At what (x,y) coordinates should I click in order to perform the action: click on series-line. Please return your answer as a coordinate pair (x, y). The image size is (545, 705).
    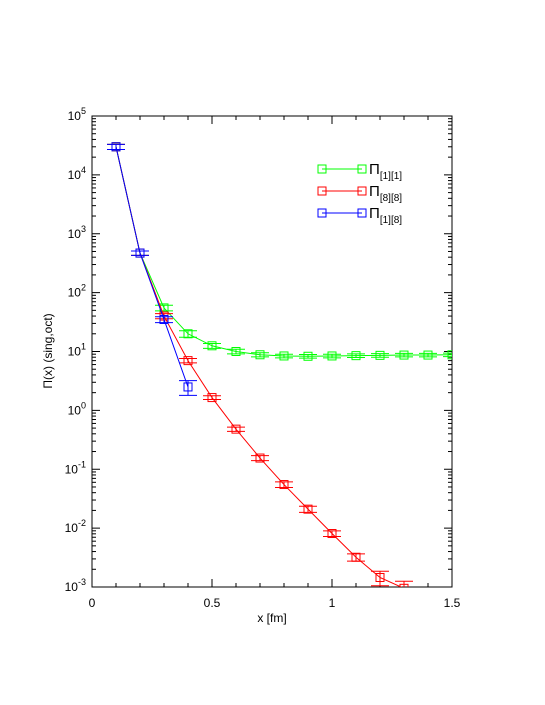
    Looking at the image, I should click on (152, 267).